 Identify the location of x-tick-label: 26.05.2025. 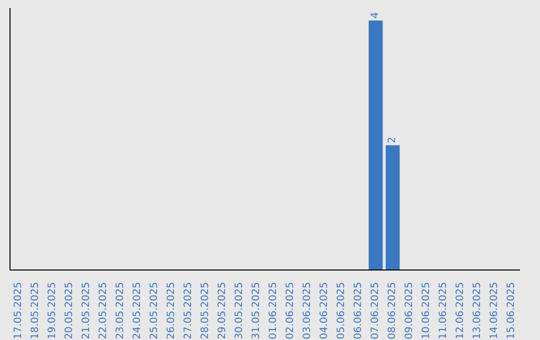
(171, 311).